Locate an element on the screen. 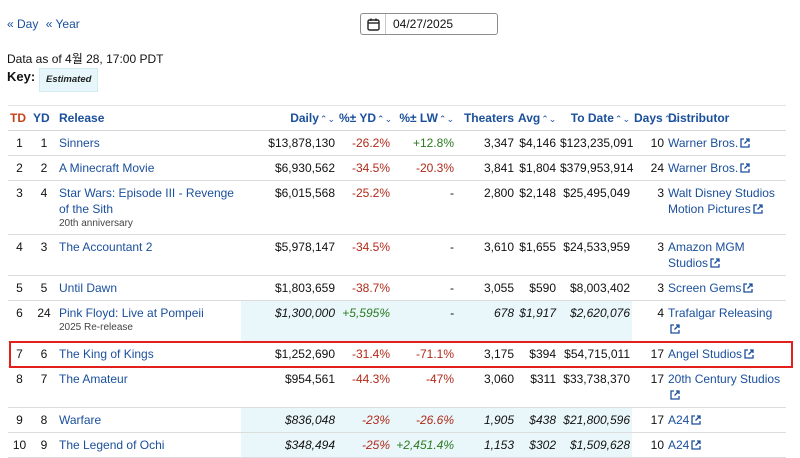 Image resolution: width=800 pixels, height=458 pixels. to-date-gross: $123,235,091 is located at coordinates (595, 143).